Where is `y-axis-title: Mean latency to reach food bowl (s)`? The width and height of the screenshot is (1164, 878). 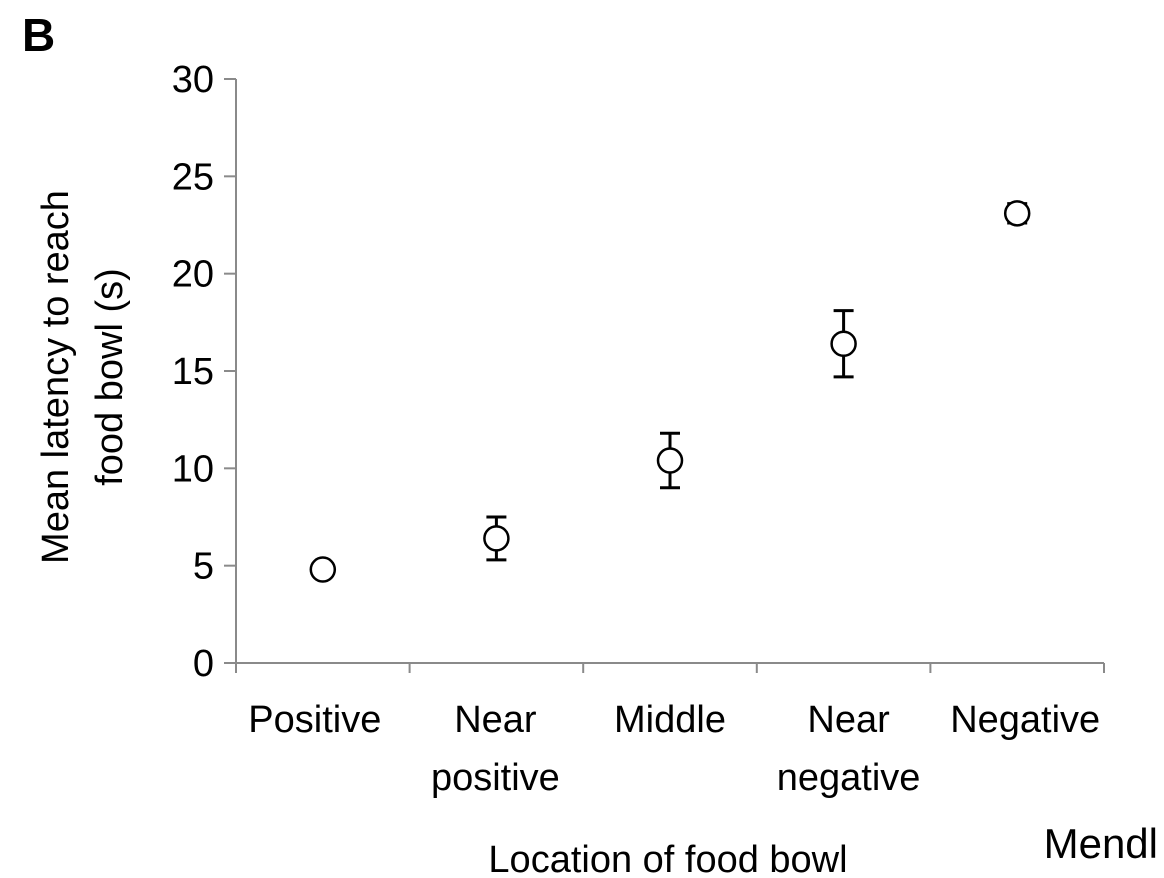 y-axis-title: Mean latency to reach food bowl (s) is located at coordinates (83, 377).